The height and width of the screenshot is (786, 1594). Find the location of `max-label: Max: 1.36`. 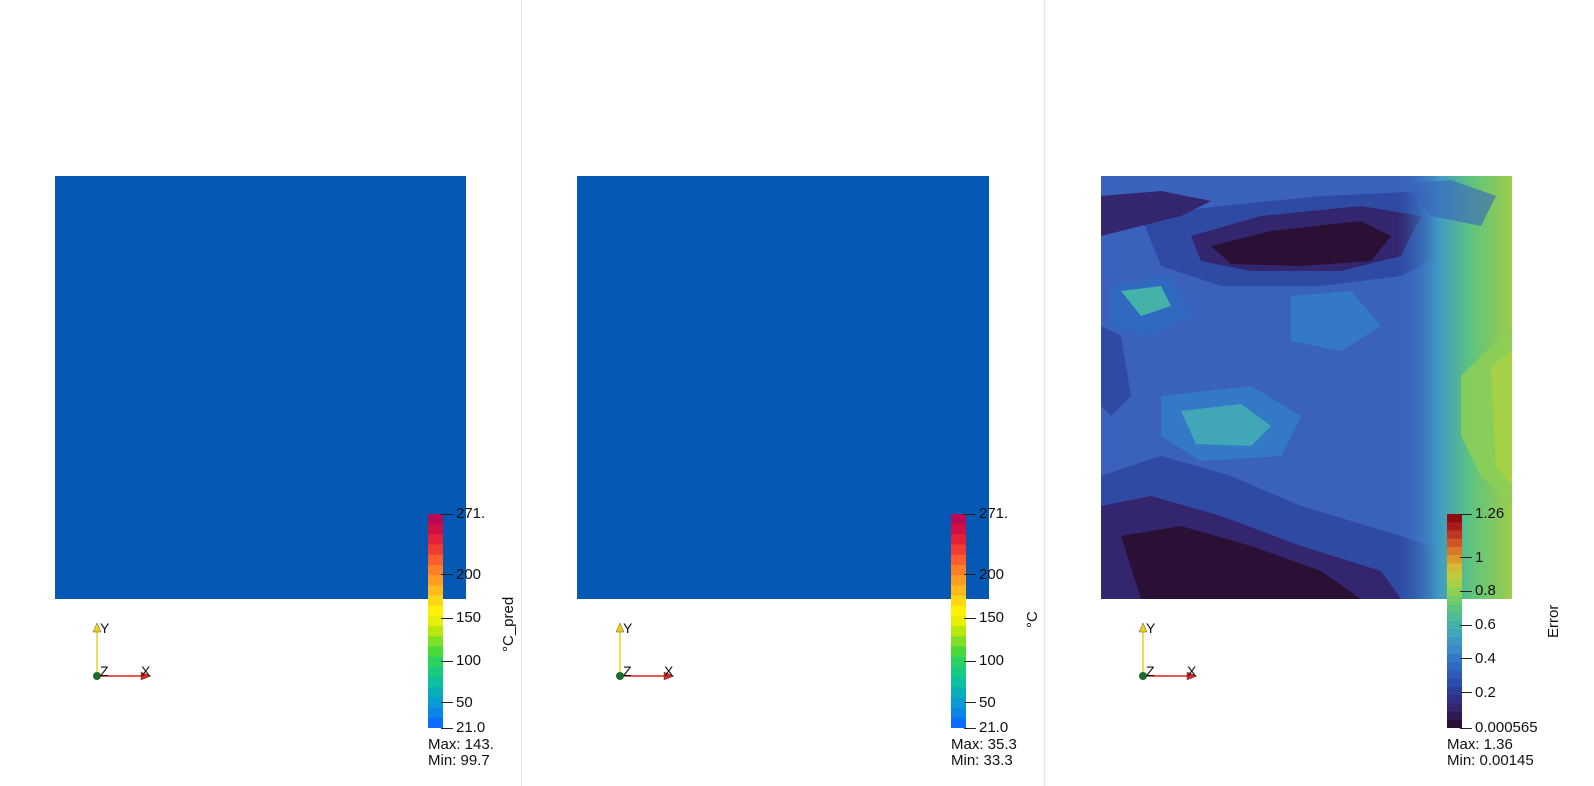

max-label: Max: 1.36 is located at coordinates (1480, 744).